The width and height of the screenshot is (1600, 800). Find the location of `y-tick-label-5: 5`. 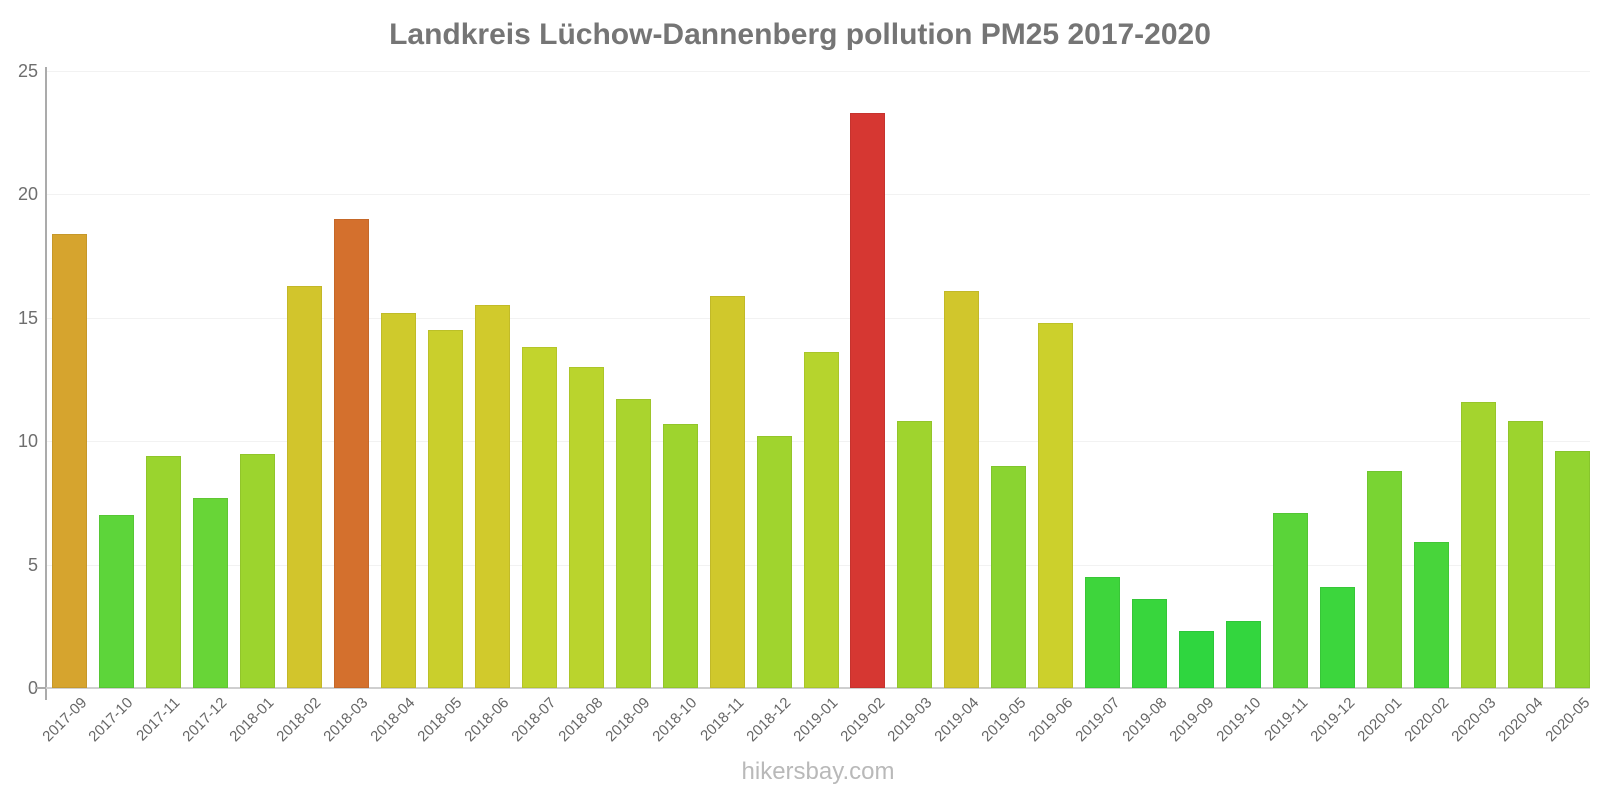

y-tick-label-5: 5 is located at coordinates (32, 565).